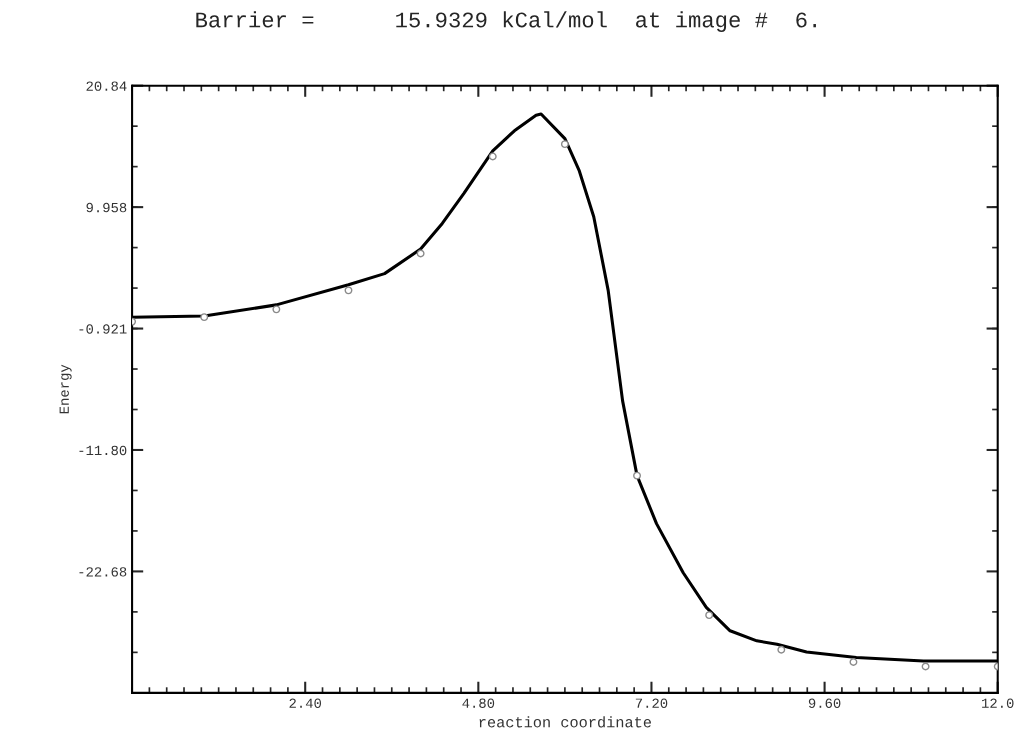 The width and height of the screenshot is (1016, 745). Describe the element at coordinates (103, 572) in the screenshot. I see `y-tick-label: -22.68` at that location.